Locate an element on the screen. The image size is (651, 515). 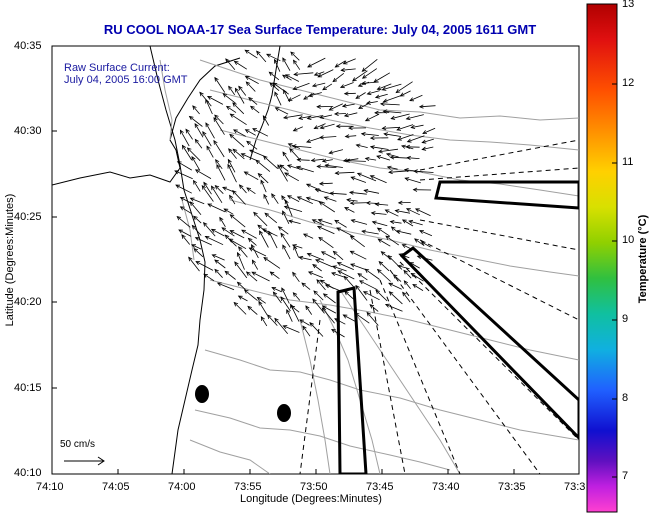
colorbar-tick-label: 10 is located at coordinates (628, 240).